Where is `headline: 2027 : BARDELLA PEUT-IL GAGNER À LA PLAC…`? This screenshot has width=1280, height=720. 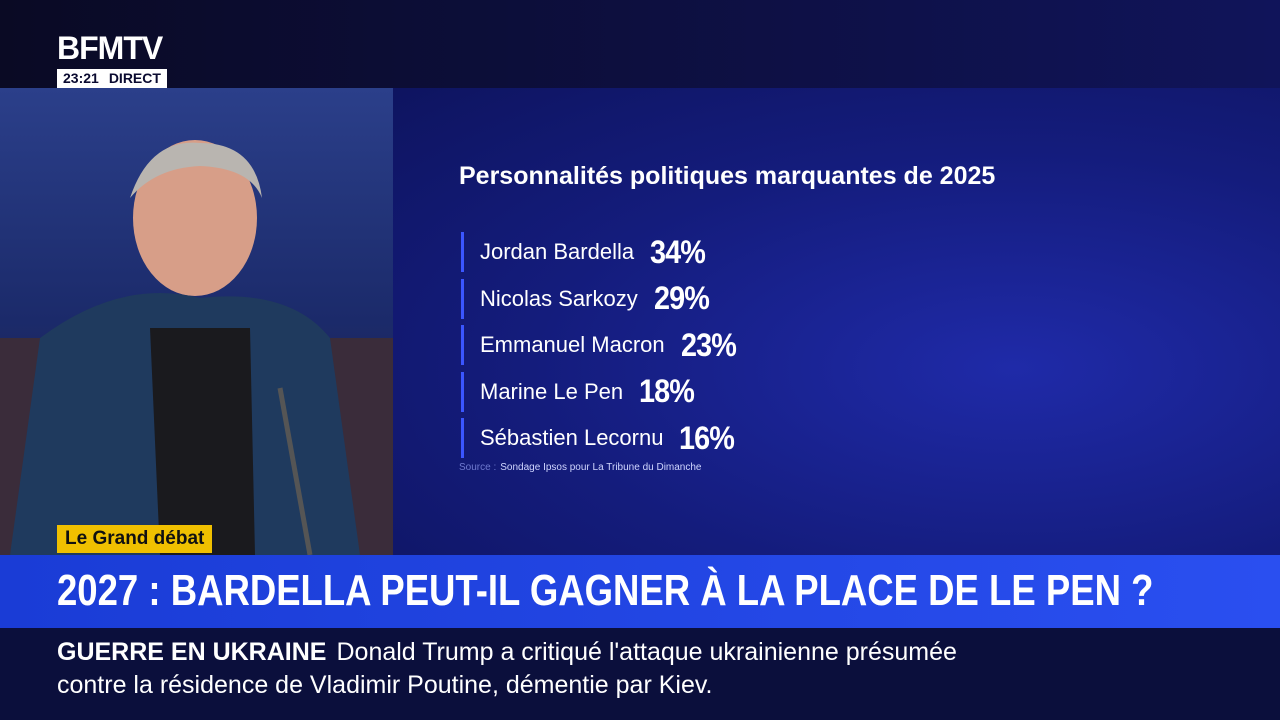 headline: 2027 : BARDELLA PEUT-IL GAGNER À LA PLAC… is located at coordinates (605, 590).